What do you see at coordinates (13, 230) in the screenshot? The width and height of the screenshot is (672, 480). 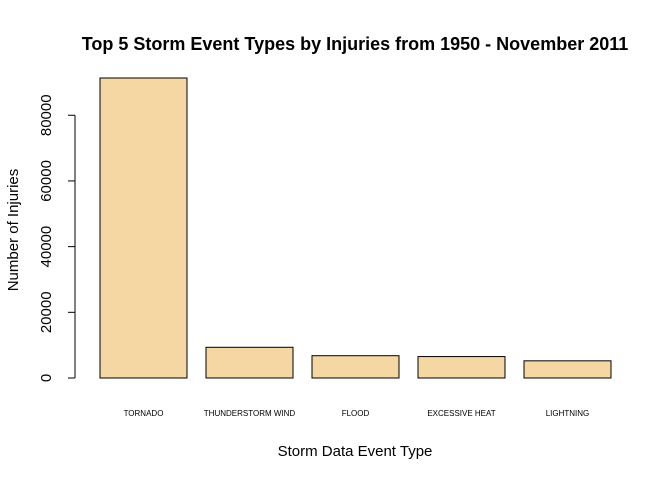 I see `y-axis-label: Number of Injuries` at bounding box center [13, 230].